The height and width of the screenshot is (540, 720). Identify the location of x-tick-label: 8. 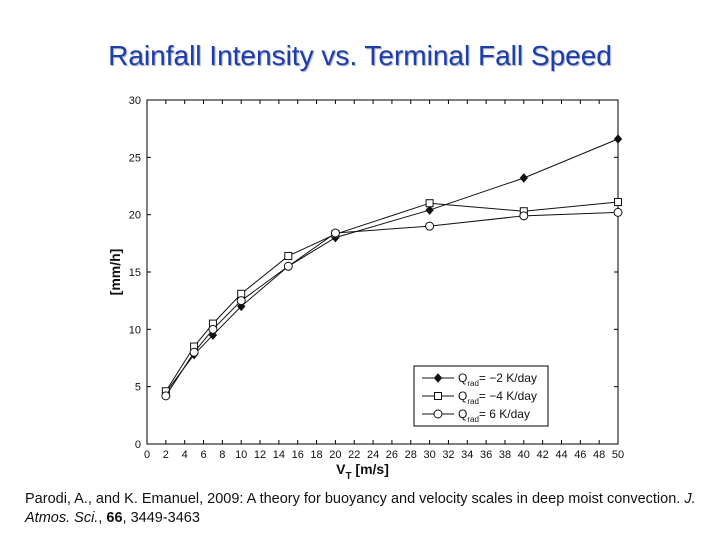
(222, 455).